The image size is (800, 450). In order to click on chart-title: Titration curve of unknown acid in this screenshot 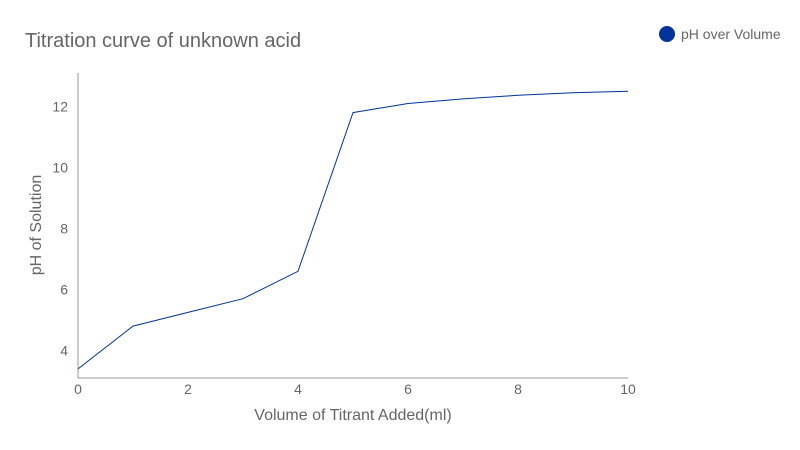, I will do `click(163, 41)`.